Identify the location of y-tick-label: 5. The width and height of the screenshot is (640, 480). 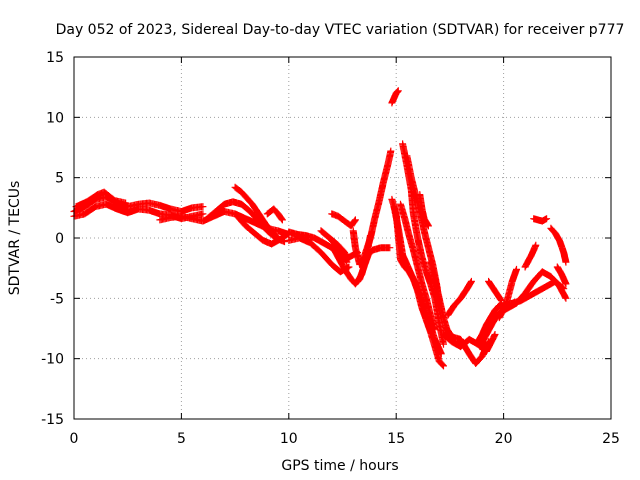
(59, 179).